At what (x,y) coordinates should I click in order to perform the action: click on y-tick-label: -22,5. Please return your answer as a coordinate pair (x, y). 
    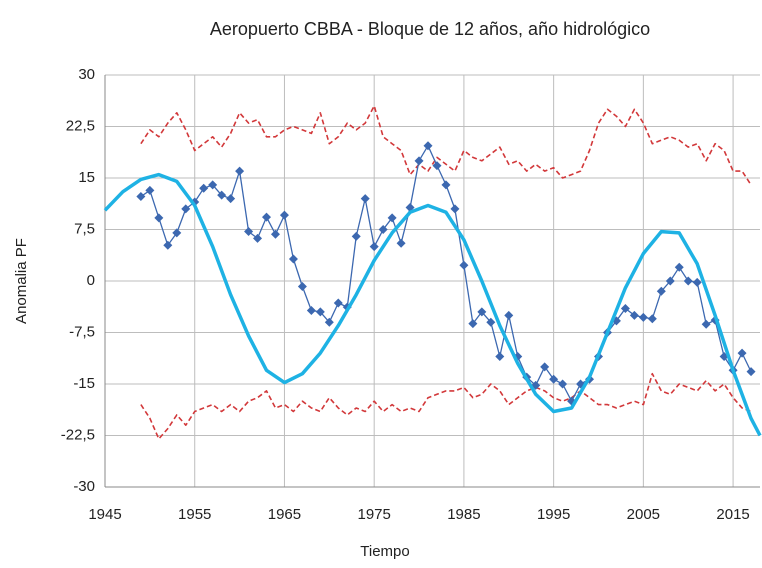
    Looking at the image, I should click on (78, 434).